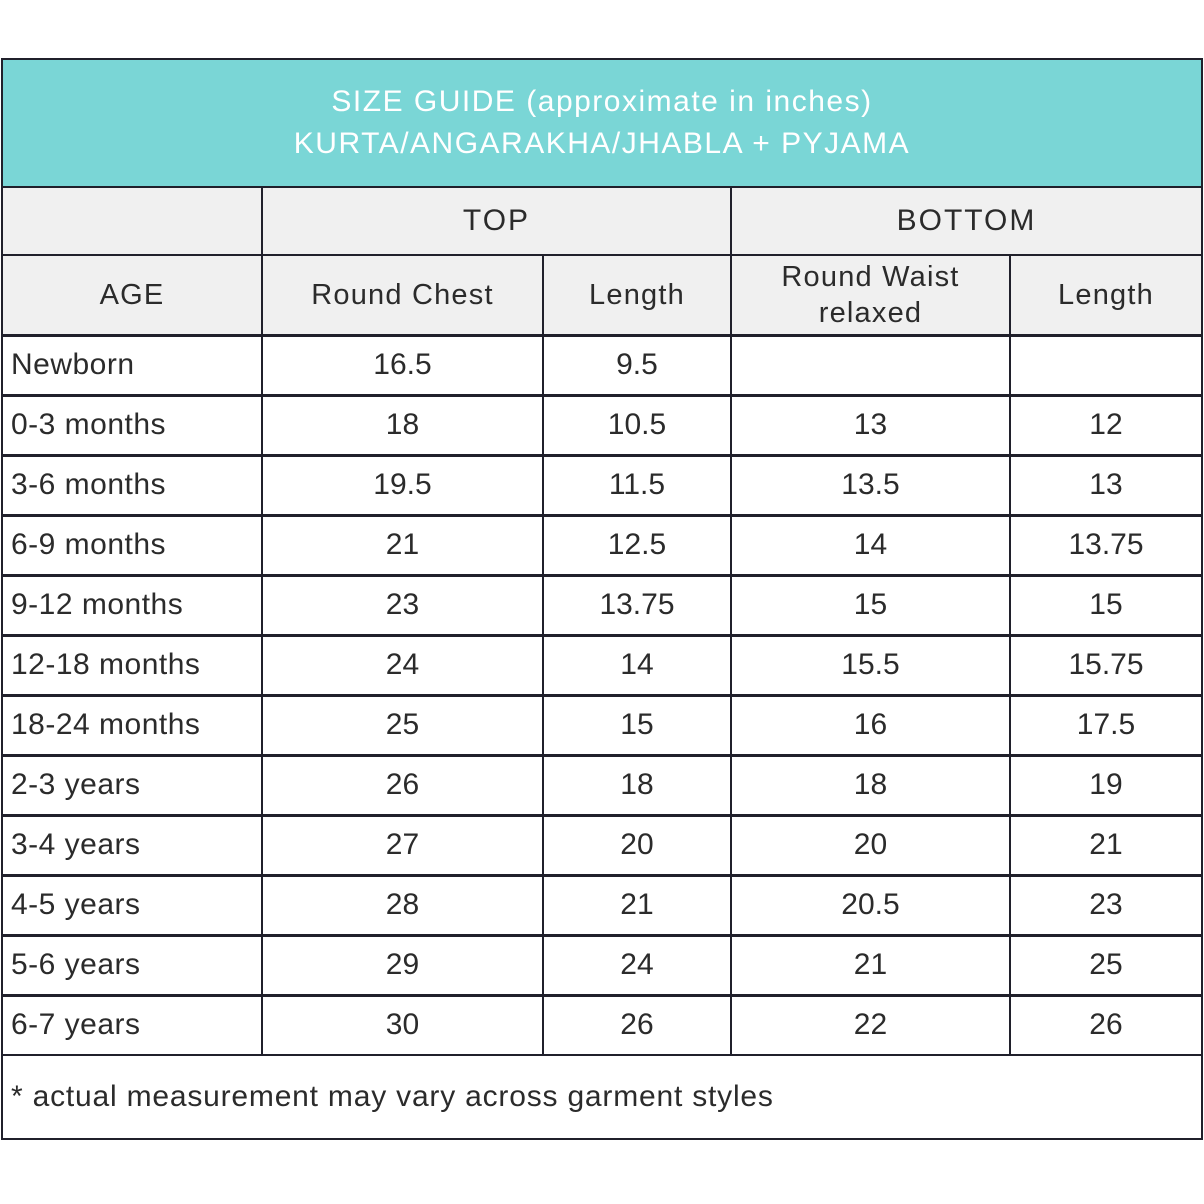  Describe the element at coordinates (402, 544) in the screenshot. I see `cell-round-chest: 21` at that location.